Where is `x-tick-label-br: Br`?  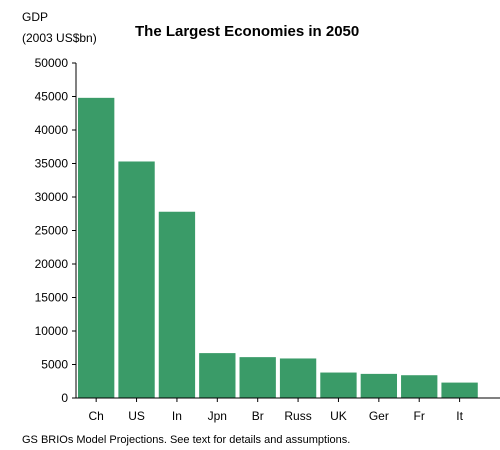 x-tick-label-br: Br is located at coordinates (258, 416).